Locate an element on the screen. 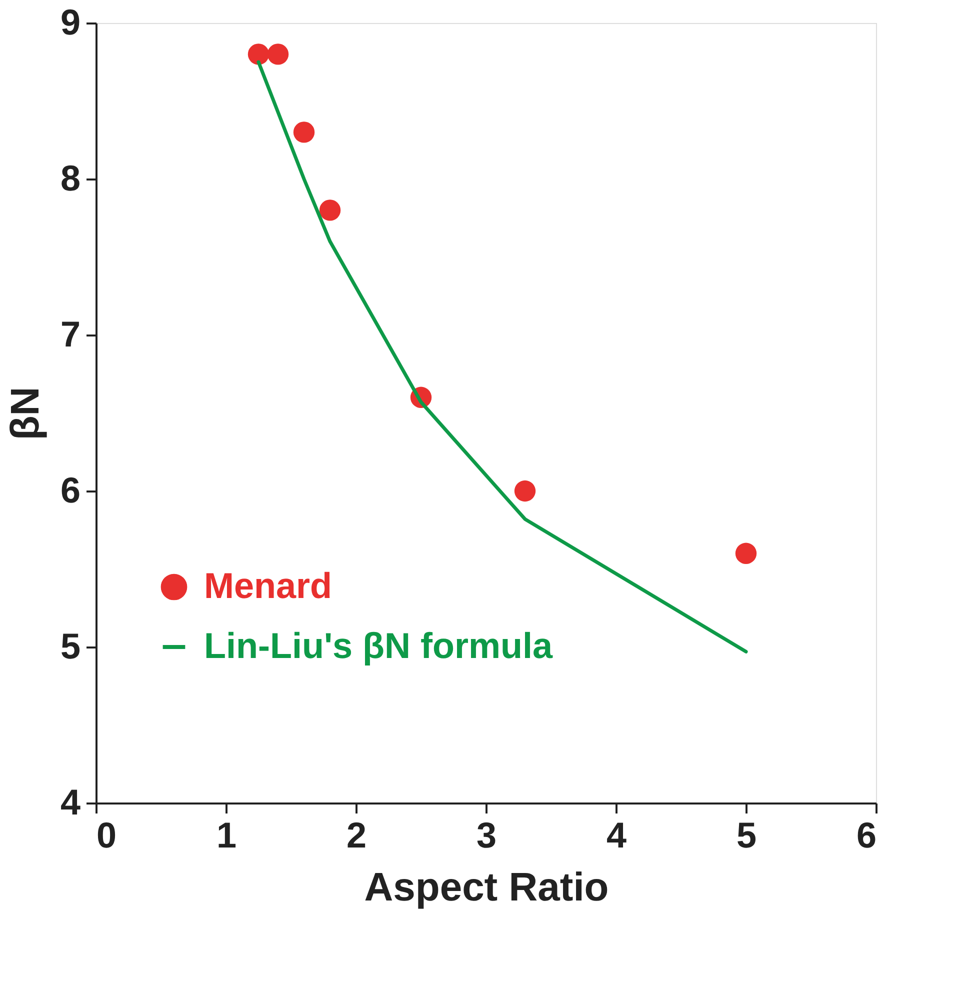 The width and height of the screenshot is (977, 989). x-tick-label: 4 is located at coordinates (616, 835).